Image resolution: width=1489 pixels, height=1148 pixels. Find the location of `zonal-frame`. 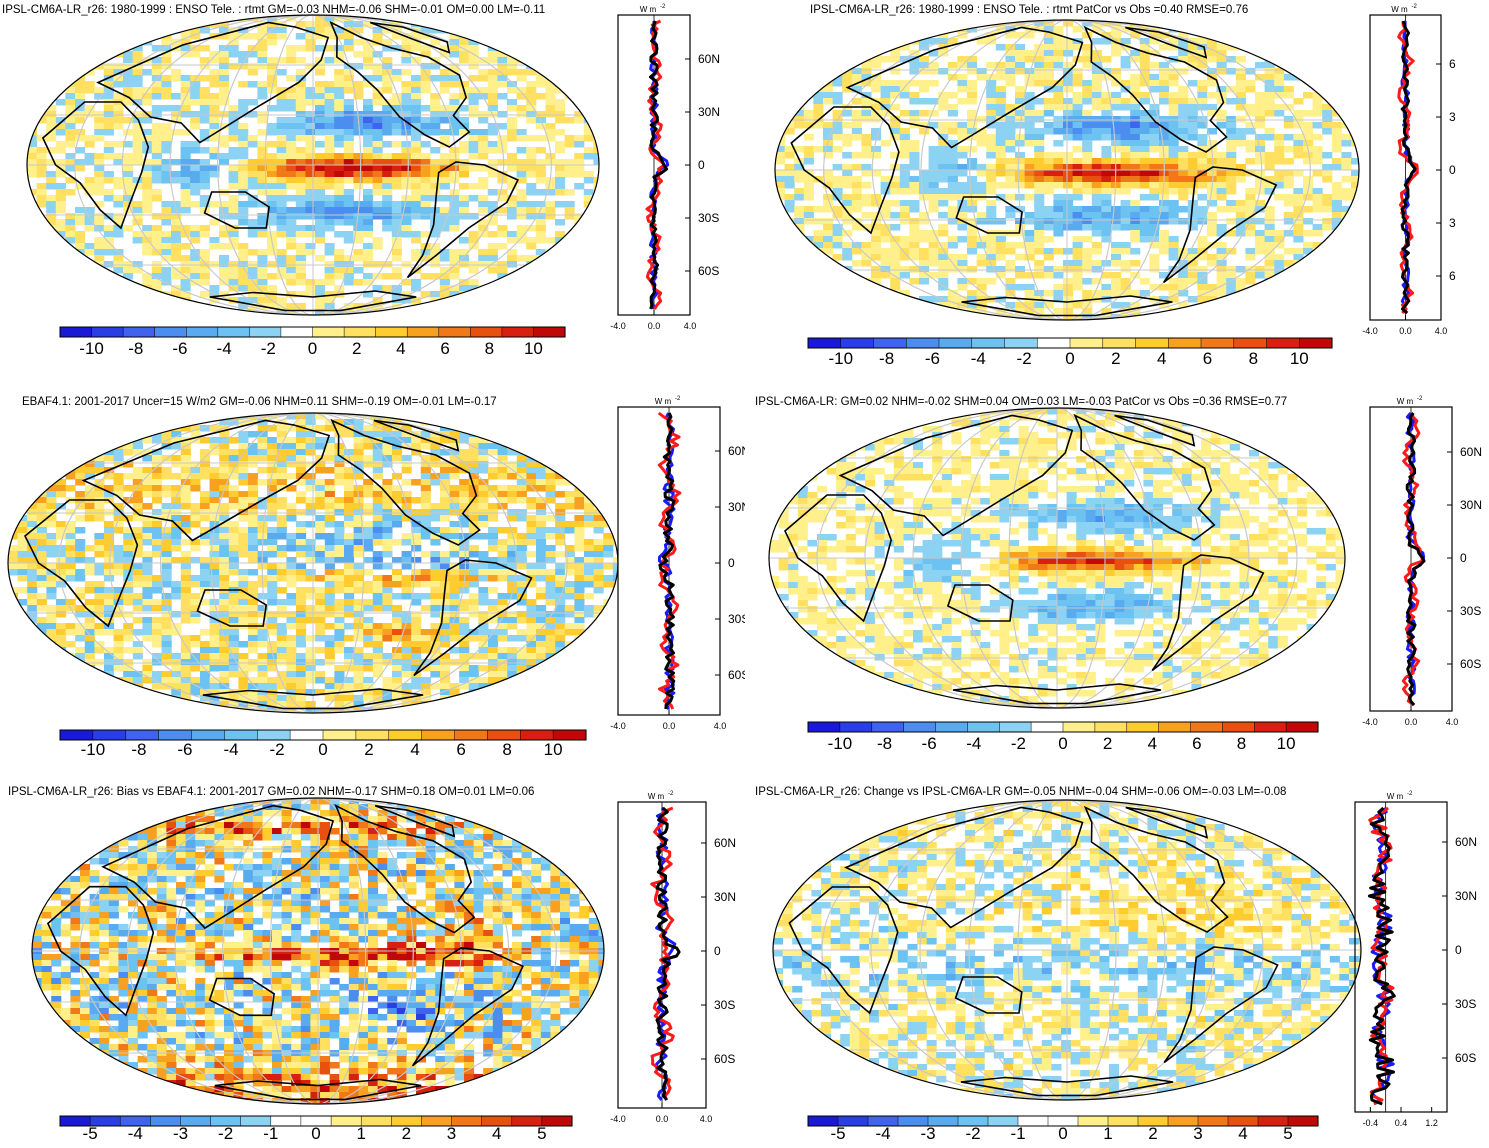

zonal-frame is located at coordinates (1401, 957).